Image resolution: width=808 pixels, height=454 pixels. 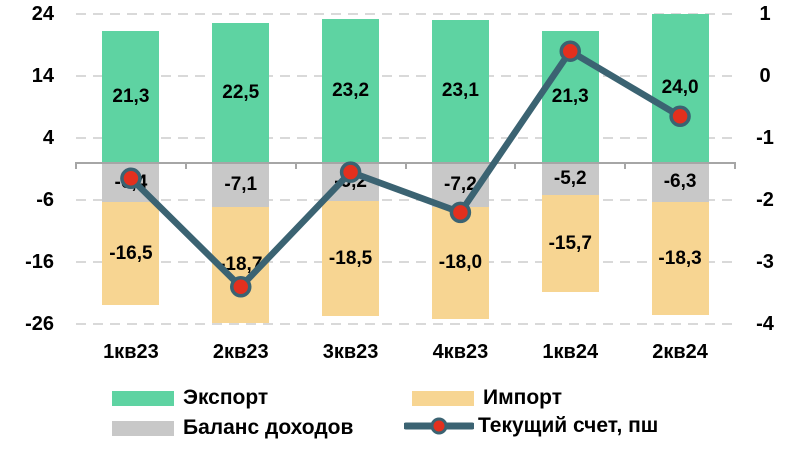 I want to click on y-axis-tick-right: -3, so click(x=765, y=262).